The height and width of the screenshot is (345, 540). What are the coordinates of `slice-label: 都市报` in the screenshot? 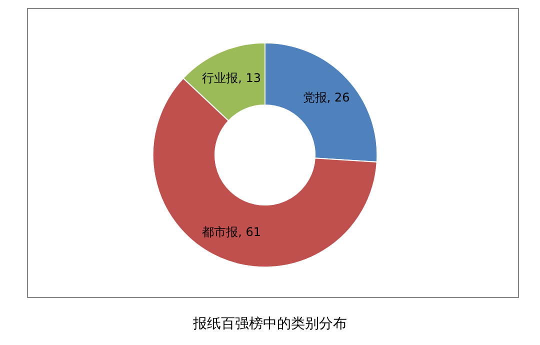 It's located at (220, 232).